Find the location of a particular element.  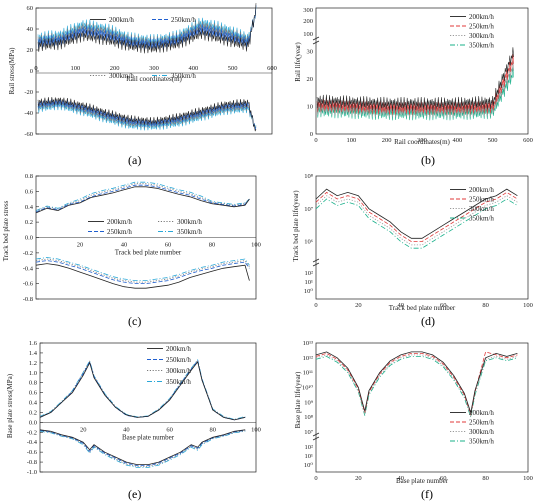

y-tick-label: 10 is located at coordinates (310, 107).